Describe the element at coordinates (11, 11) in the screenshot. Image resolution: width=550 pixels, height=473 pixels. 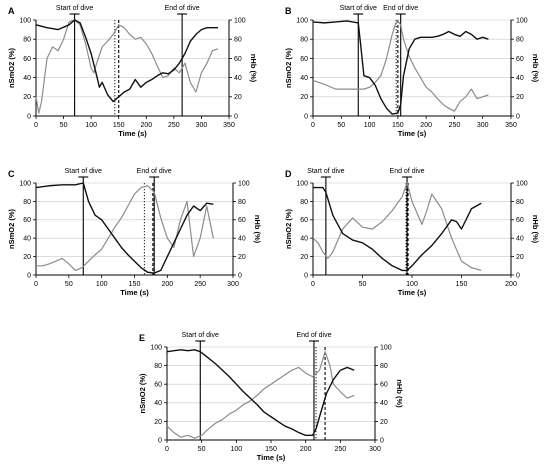
I see `panel-label: A` at that location.